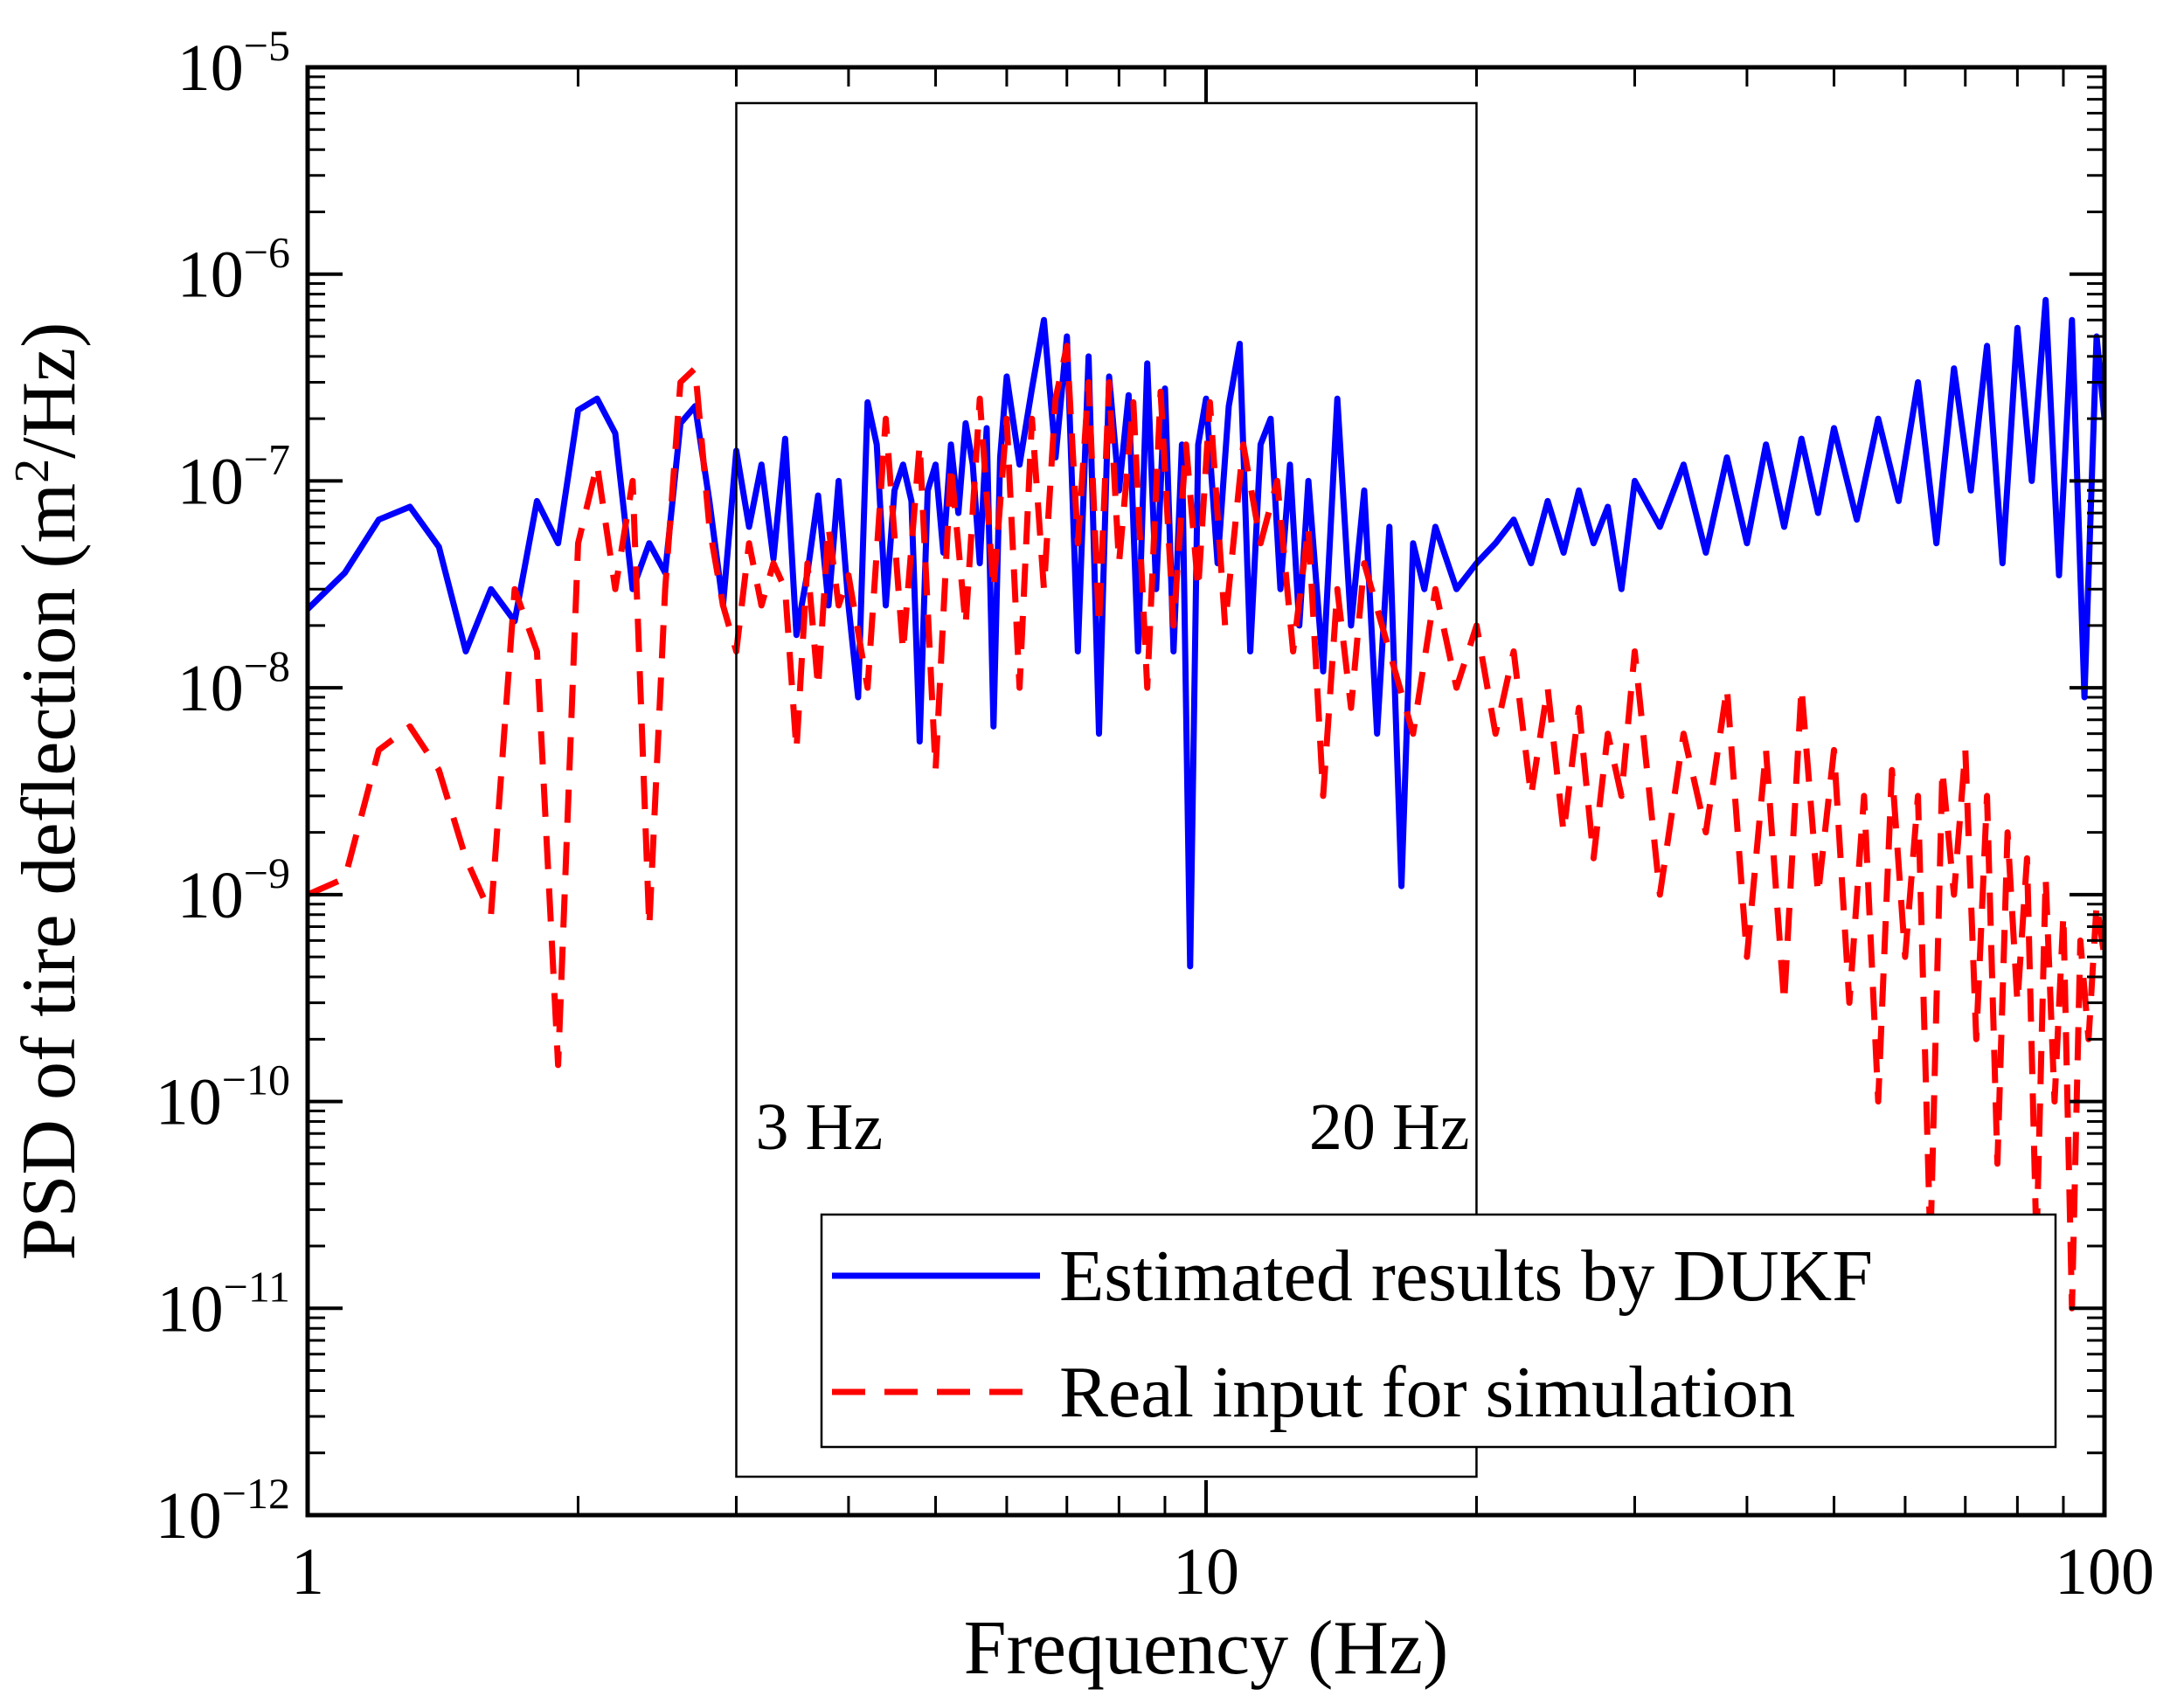 This screenshot has height=1703, width=2184. What do you see at coordinates (256, 1080) in the screenshot?
I see `y-tick-exponent: −10` at bounding box center [256, 1080].